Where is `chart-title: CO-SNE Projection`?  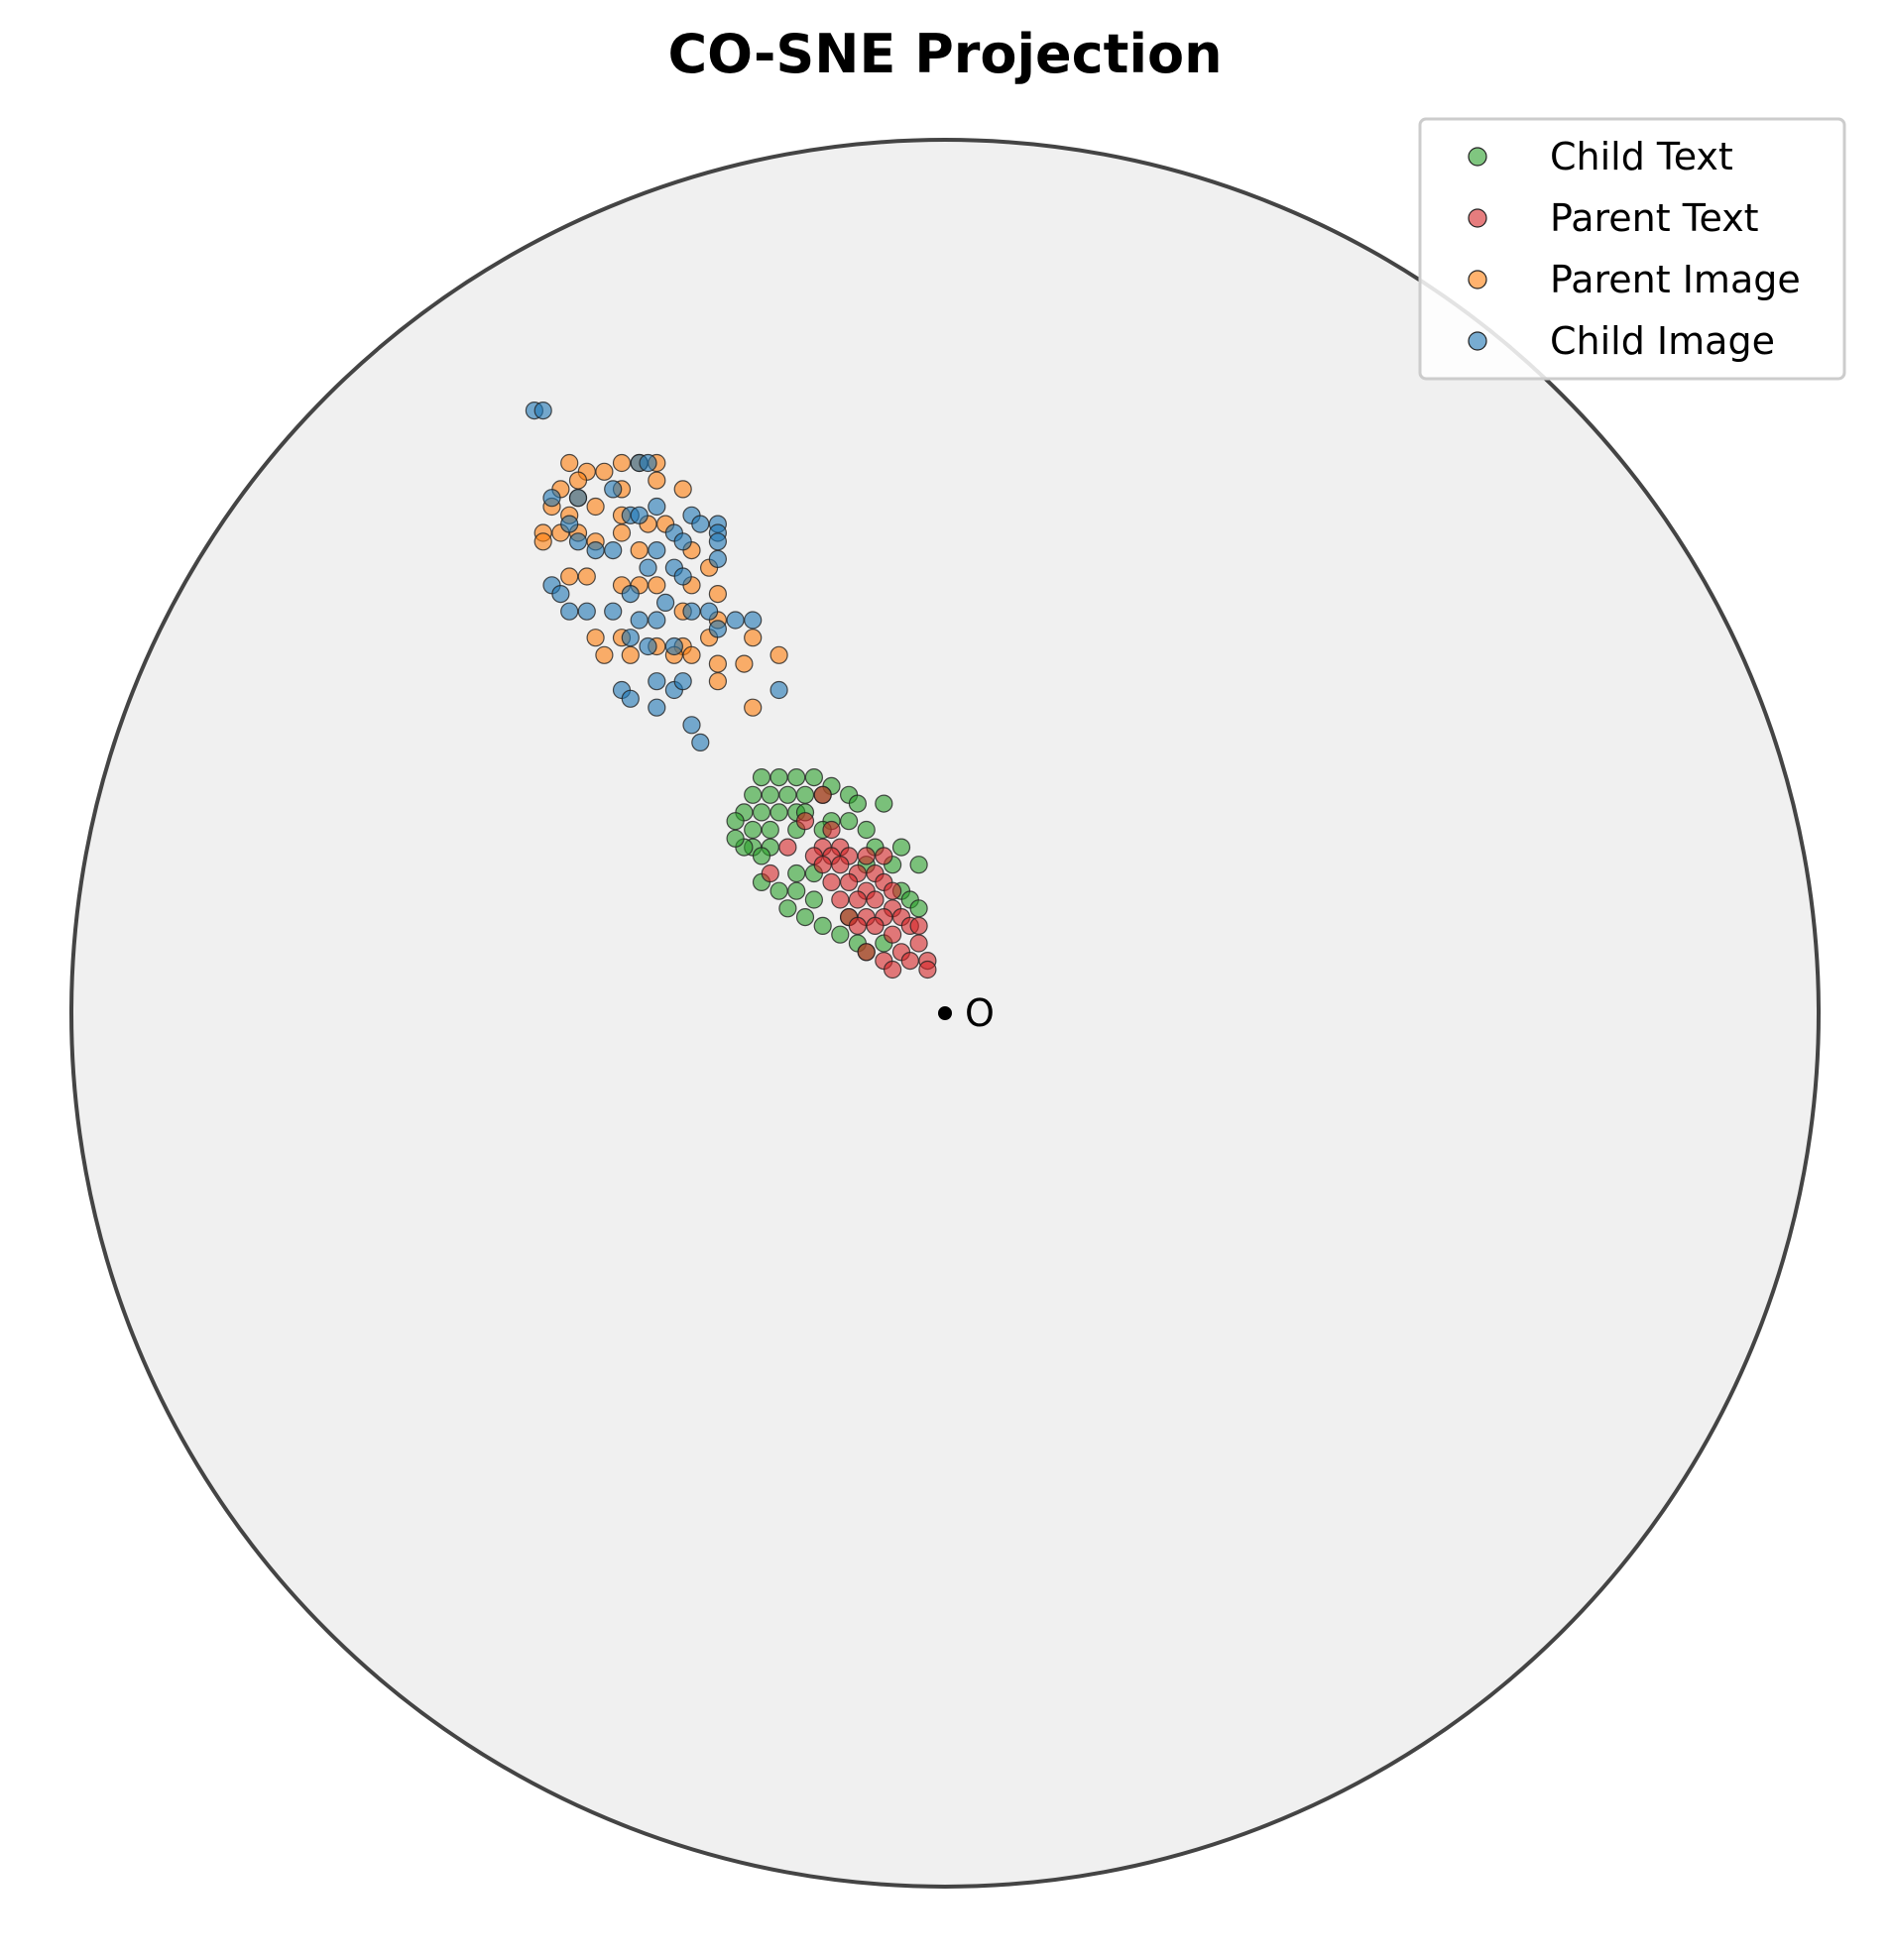
chart-title: CO-SNE Projection is located at coordinates (944, 54).